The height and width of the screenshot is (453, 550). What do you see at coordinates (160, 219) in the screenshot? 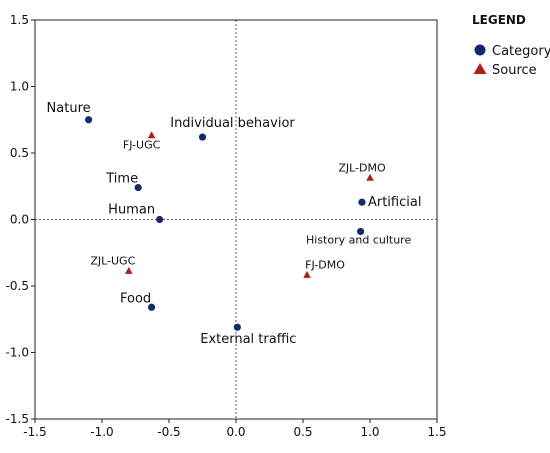
I see `point-human` at bounding box center [160, 219].